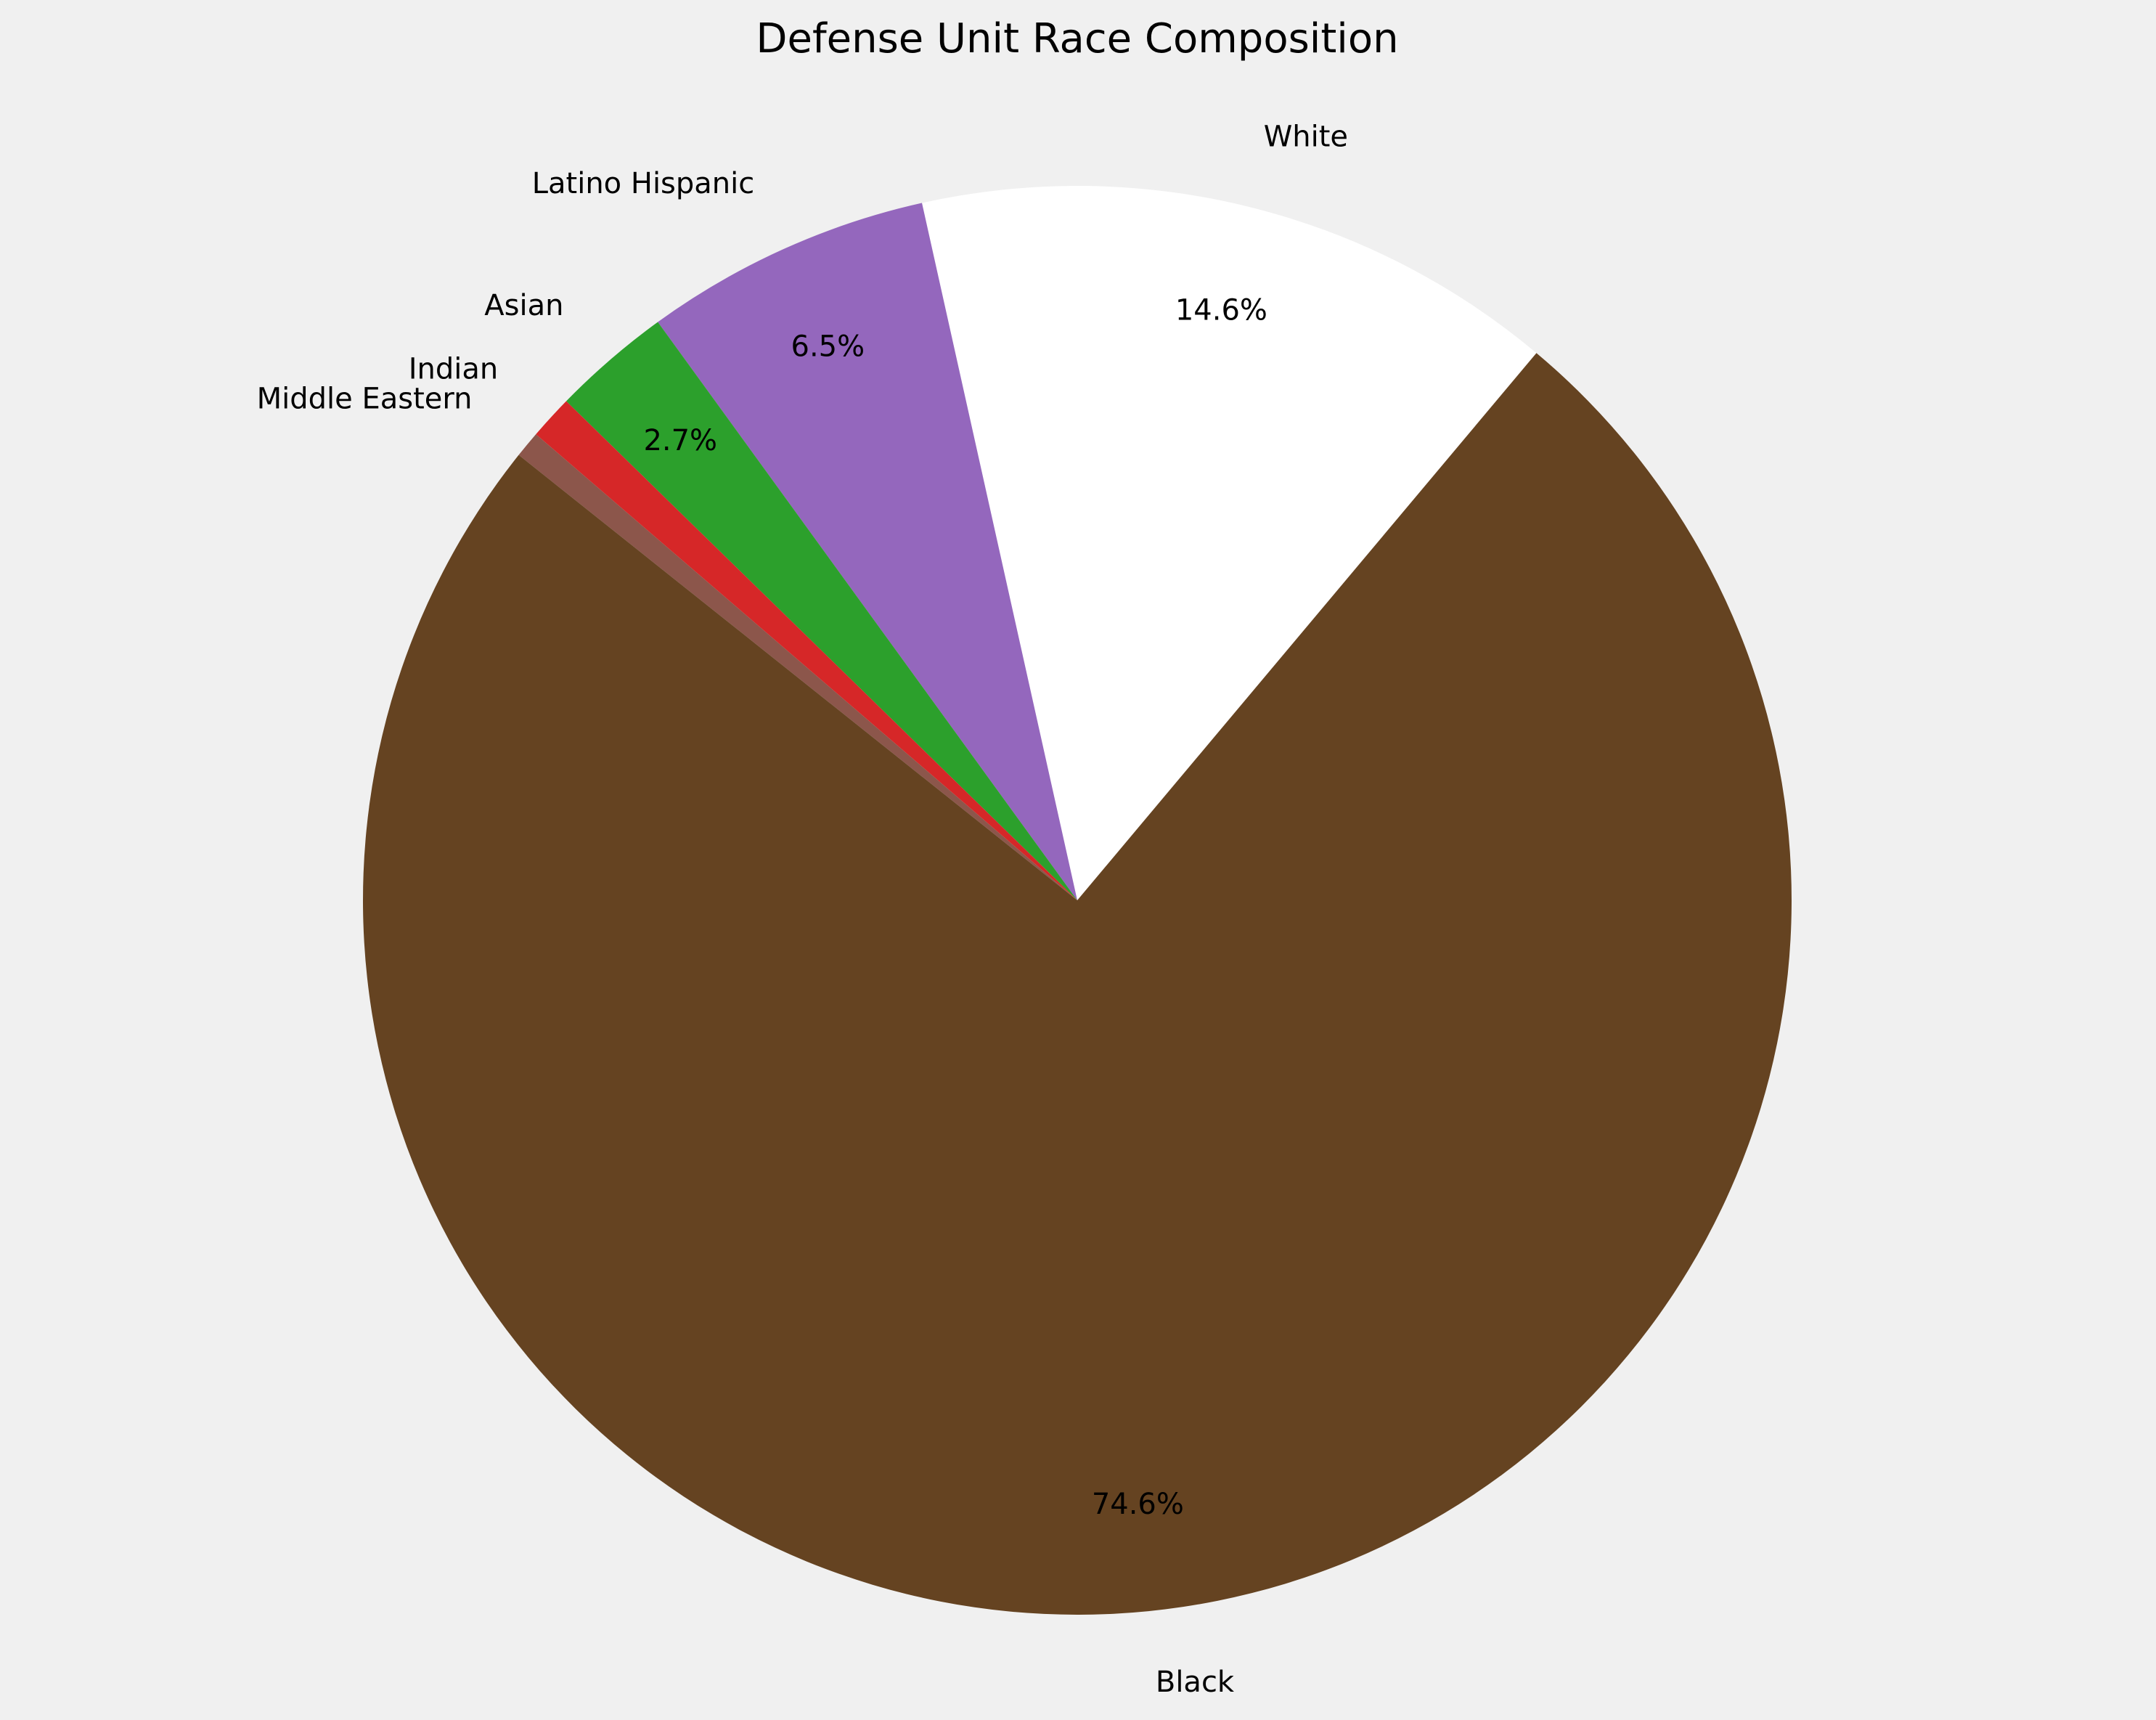 This screenshot has width=2156, height=1720. I want to click on pie-slice-indian, so click(807, 650).